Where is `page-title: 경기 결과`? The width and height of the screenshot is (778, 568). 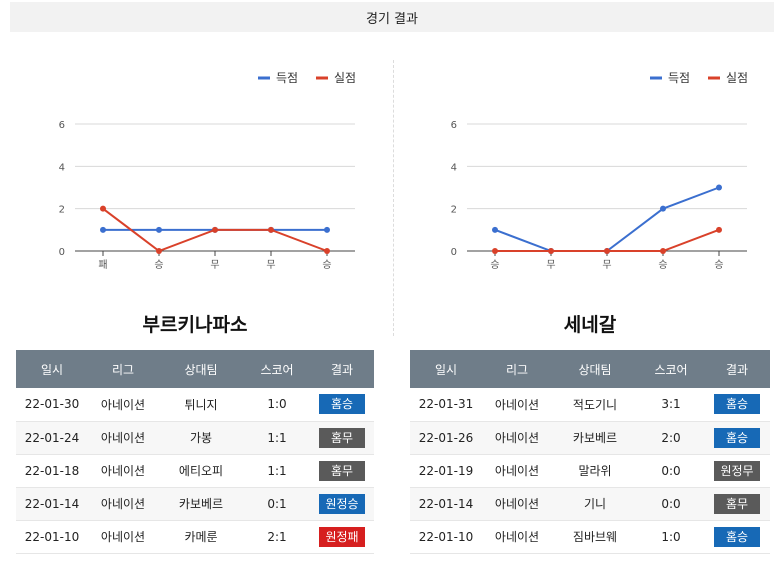
page-title: 경기 결과 is located at coordinates (392, 17).